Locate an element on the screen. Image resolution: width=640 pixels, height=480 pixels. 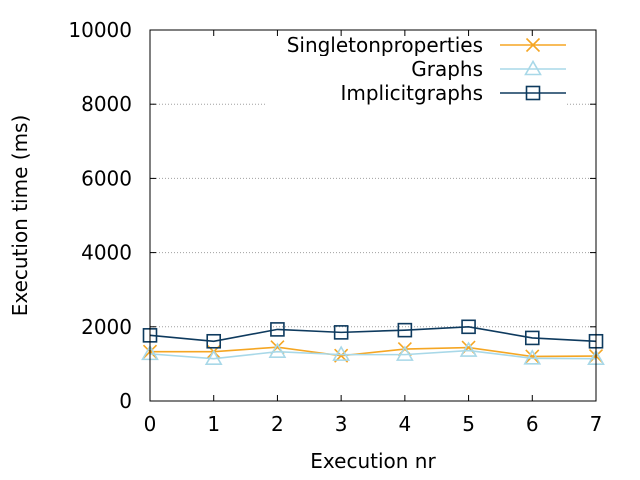
series-group is located at coordinates (373, 342).